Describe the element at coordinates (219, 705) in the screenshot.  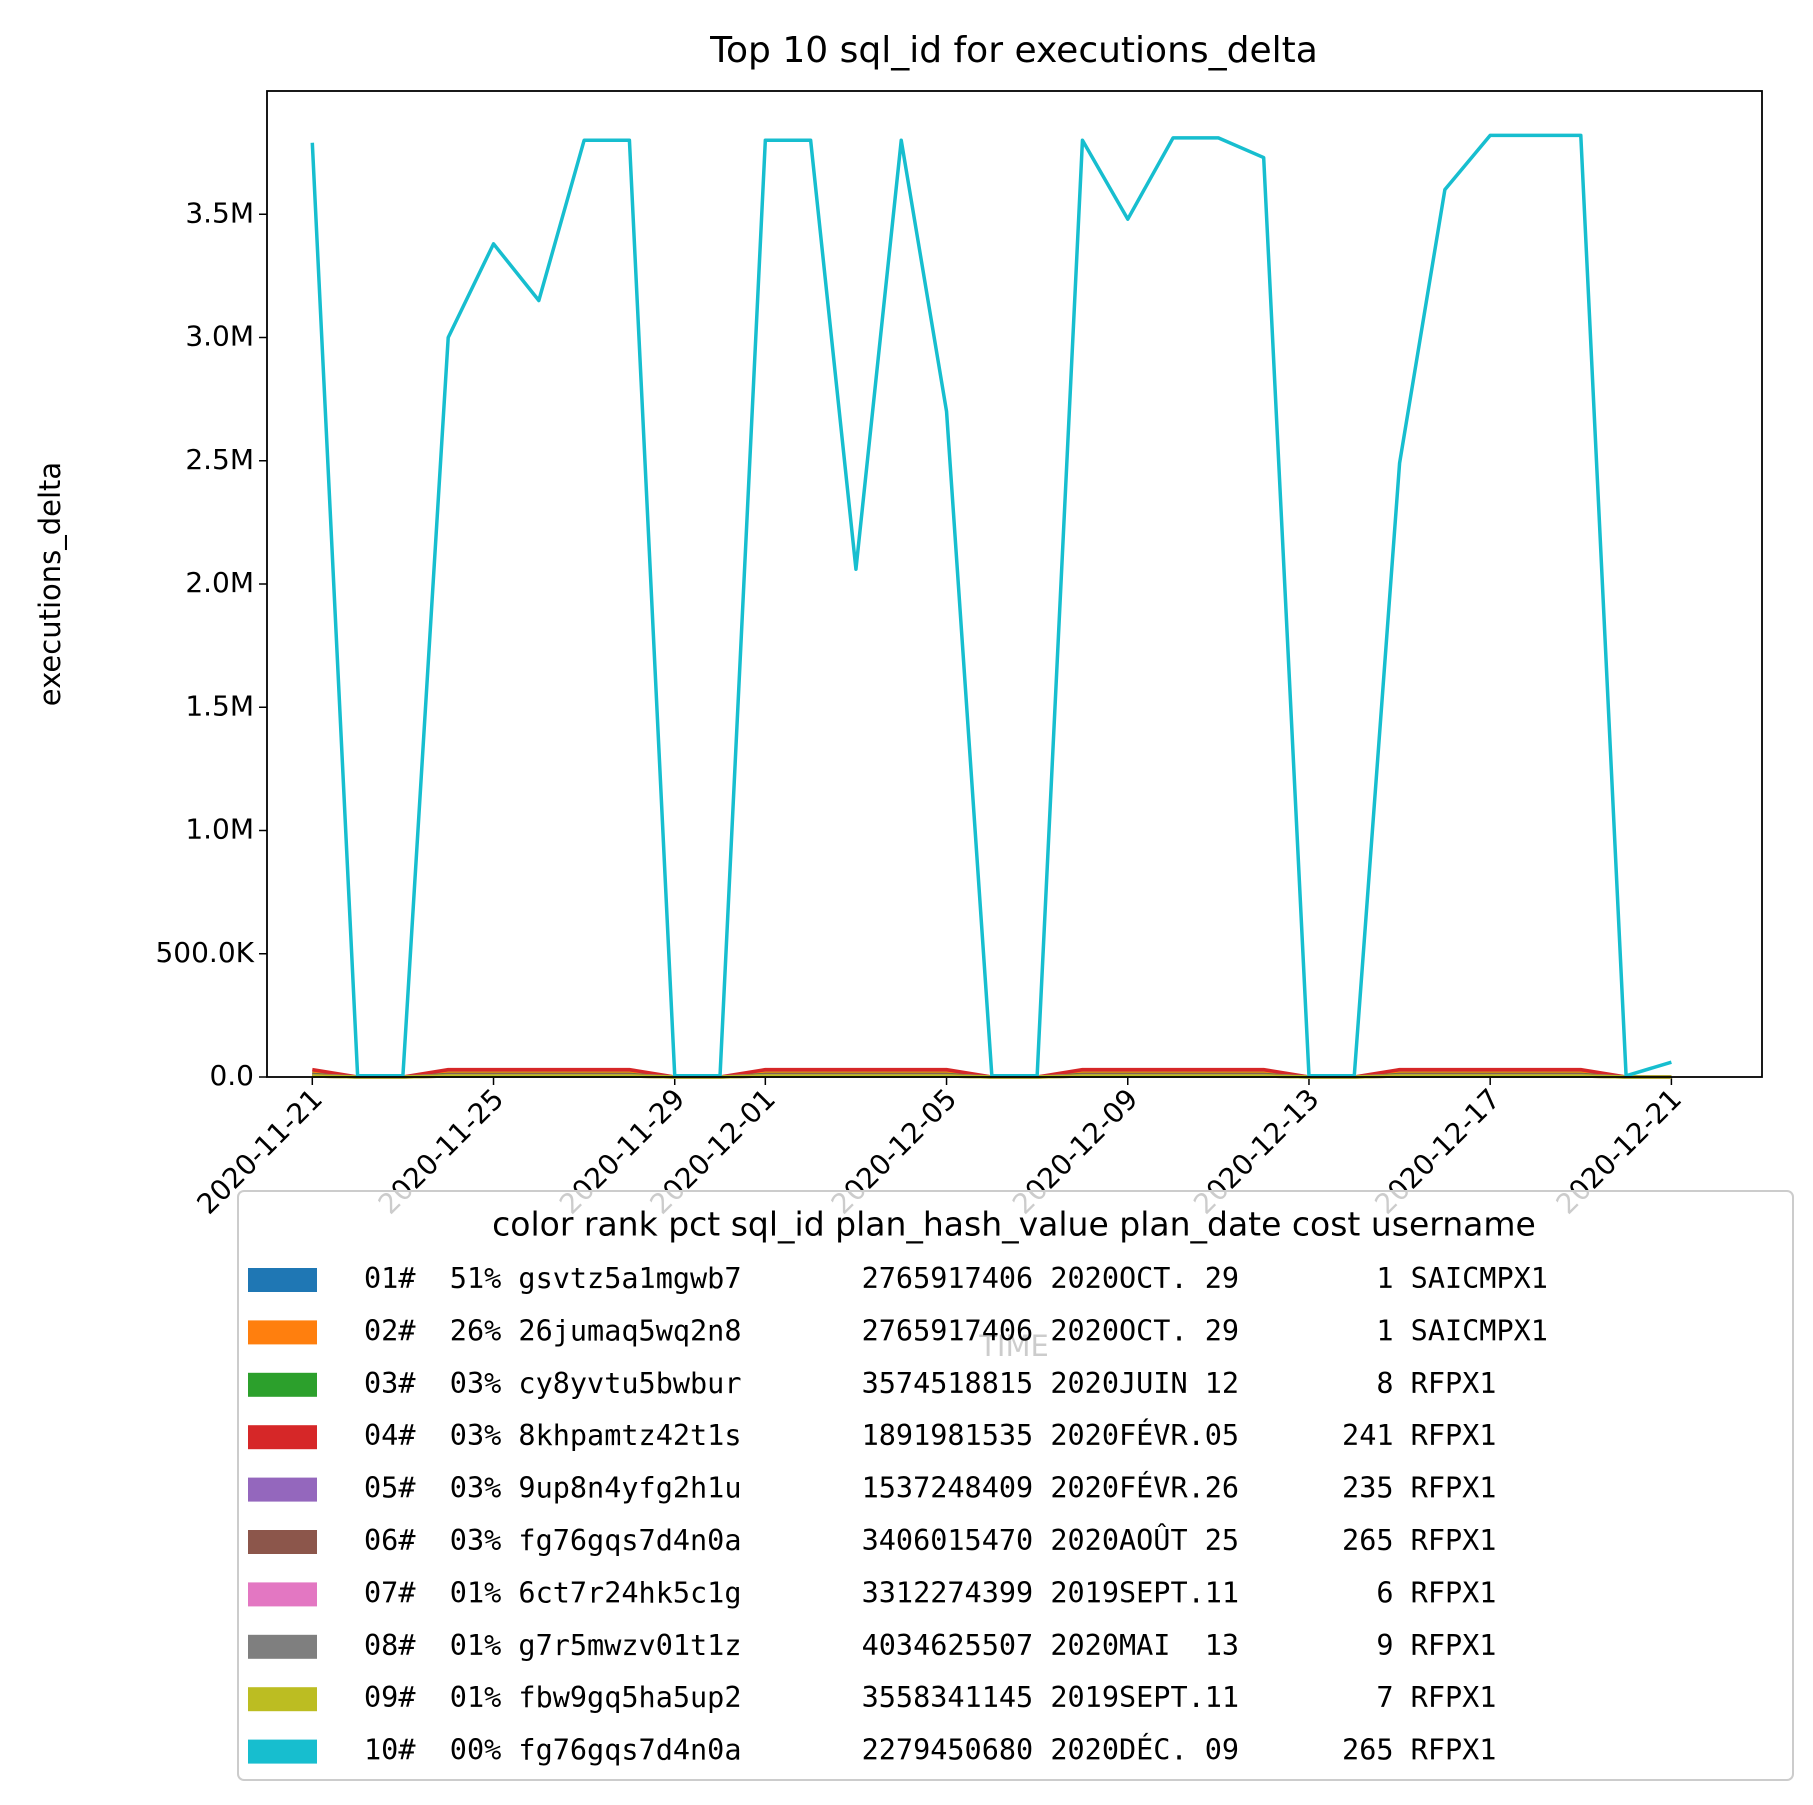
I see `y-tick-label: 1.5M` at that location.